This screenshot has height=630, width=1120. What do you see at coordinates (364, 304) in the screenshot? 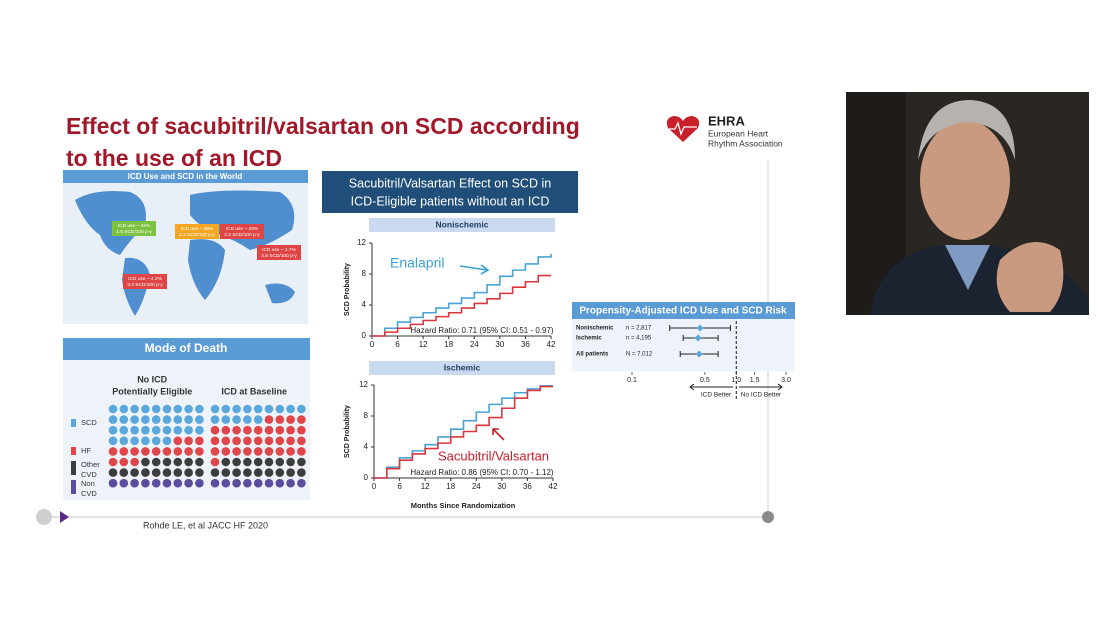
I see `y-tick-label: 4` at bounding box center [364, 304].